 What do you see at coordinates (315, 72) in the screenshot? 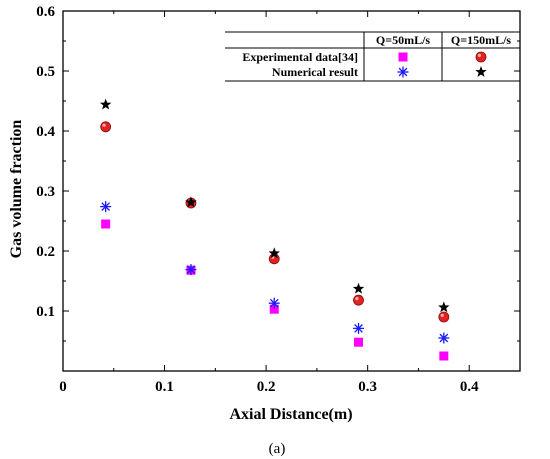
I see `legend-row-label-2: Numerical result` at bounding box center [315, 72].